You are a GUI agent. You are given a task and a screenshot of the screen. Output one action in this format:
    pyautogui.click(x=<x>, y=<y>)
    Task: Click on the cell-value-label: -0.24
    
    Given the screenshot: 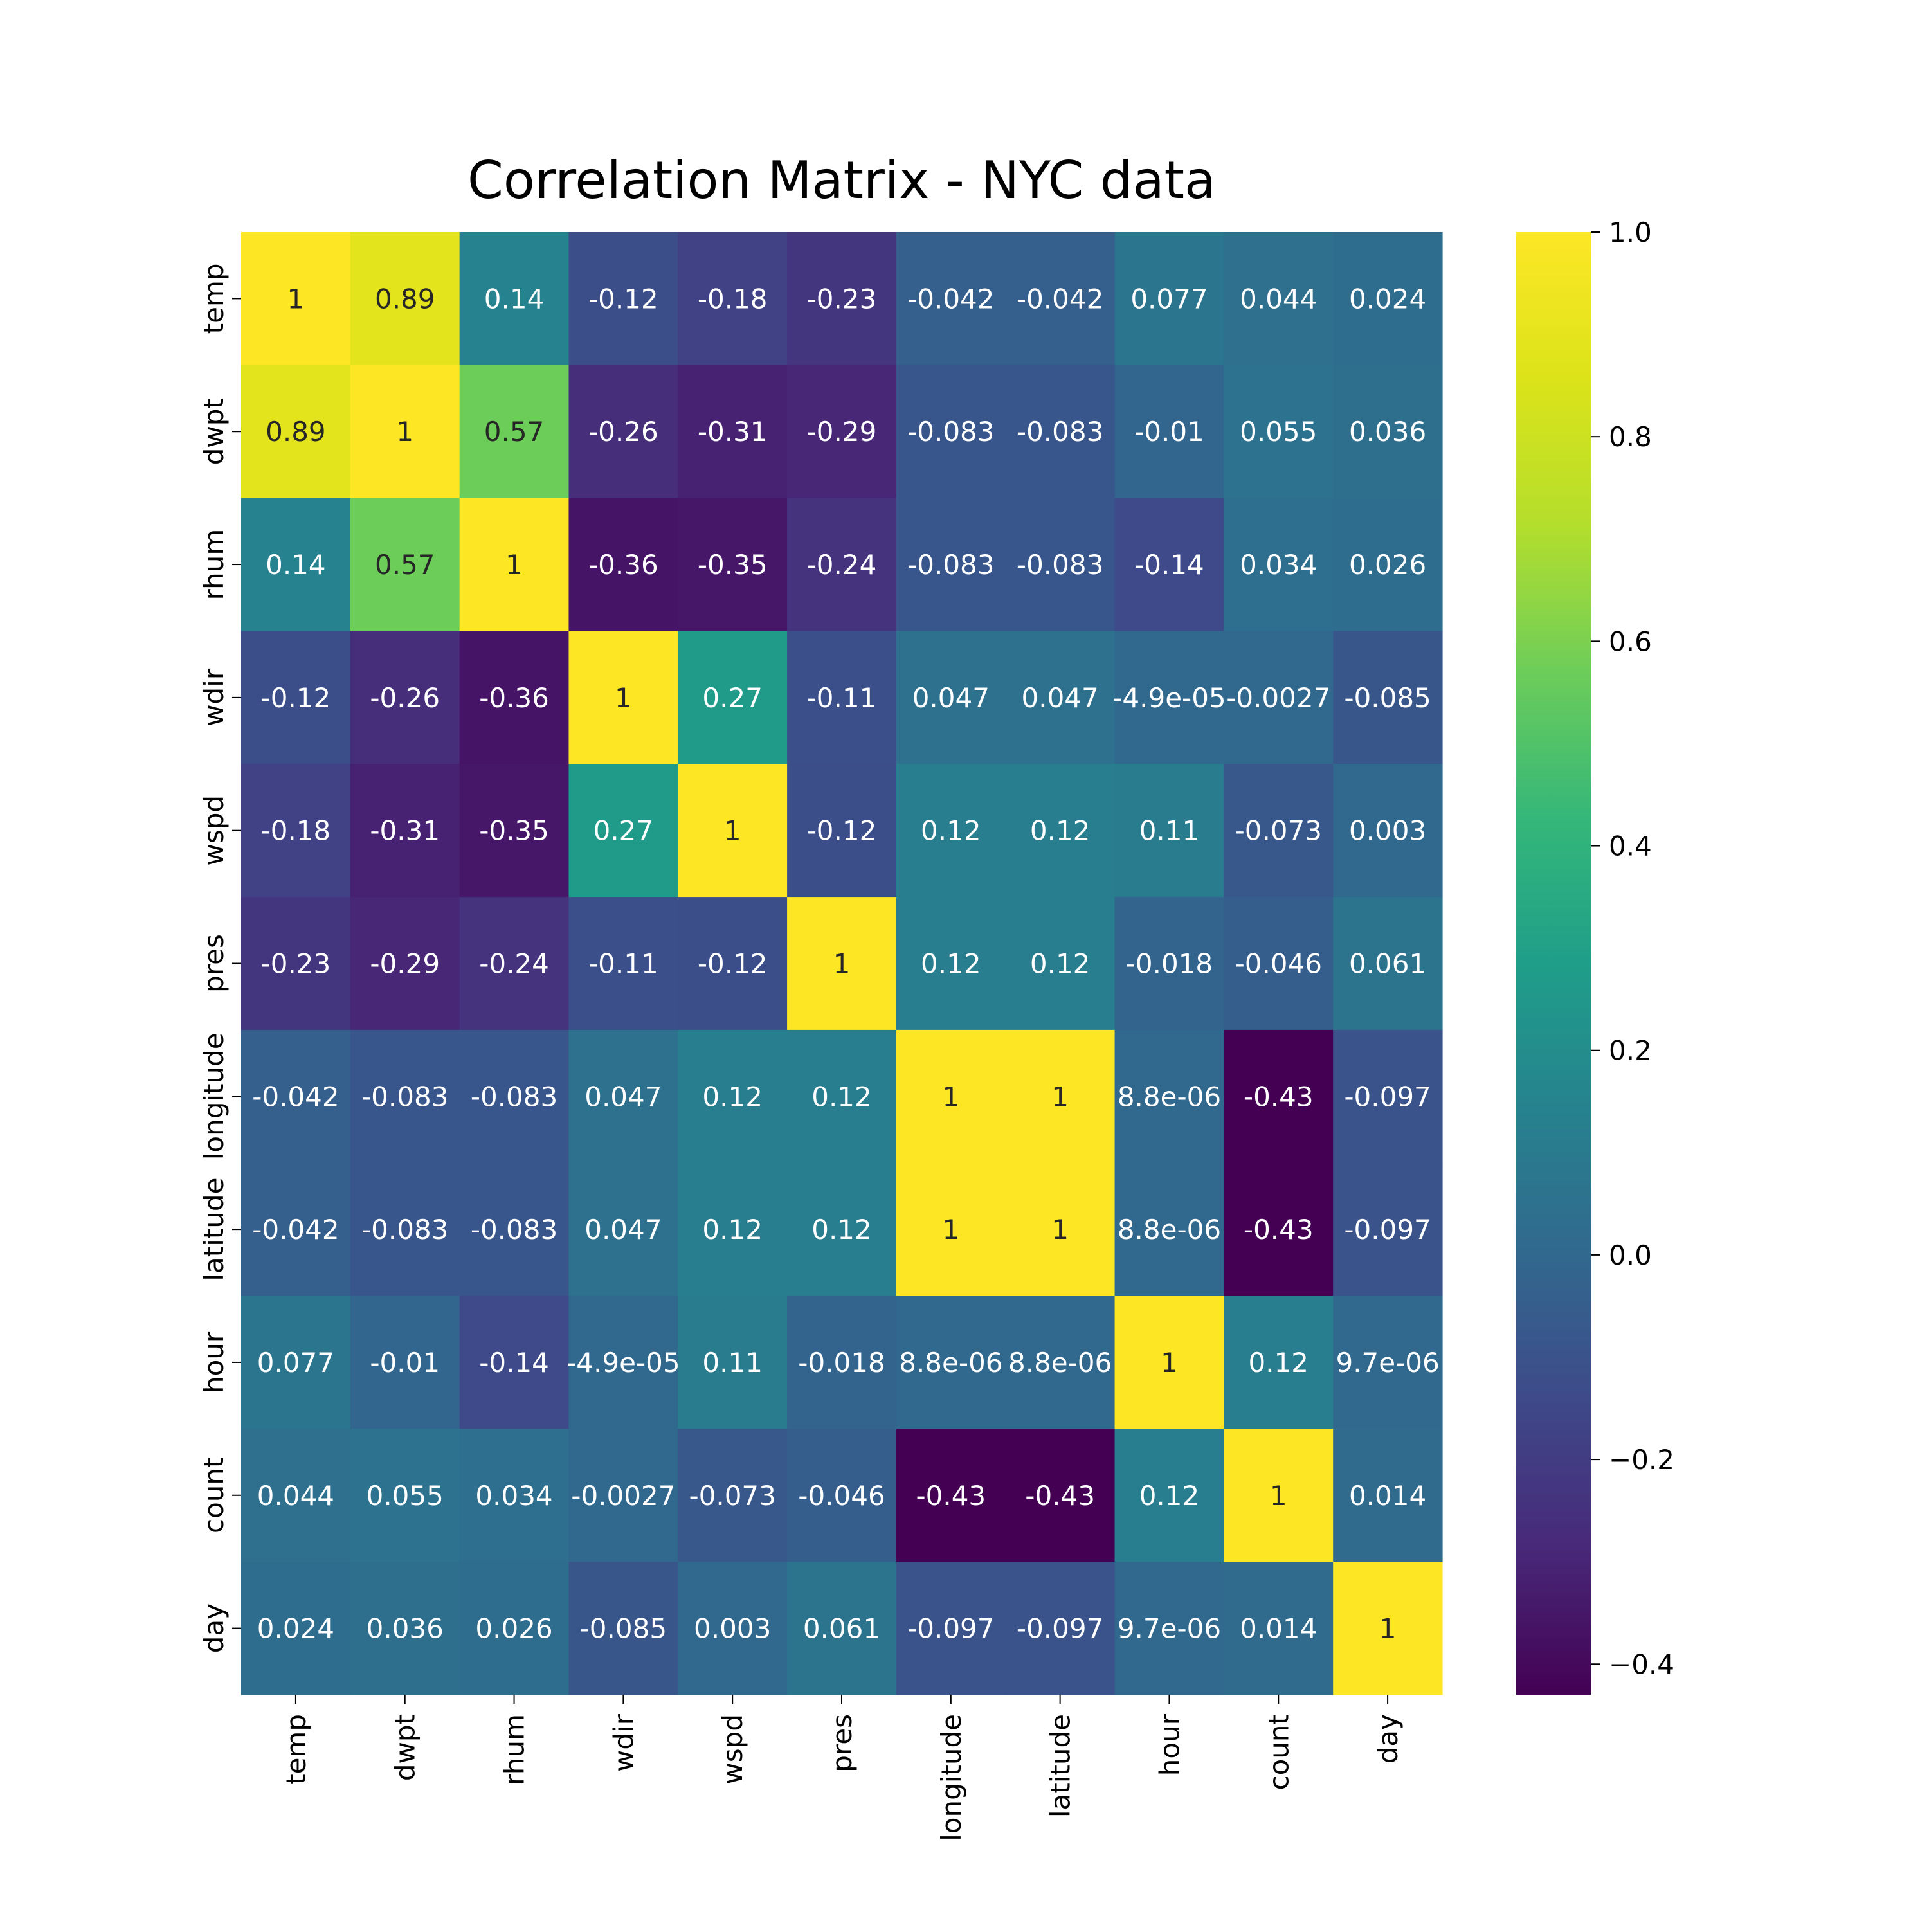 What is the action you would take?
    pyautogui.click(x=514, y=964)
    